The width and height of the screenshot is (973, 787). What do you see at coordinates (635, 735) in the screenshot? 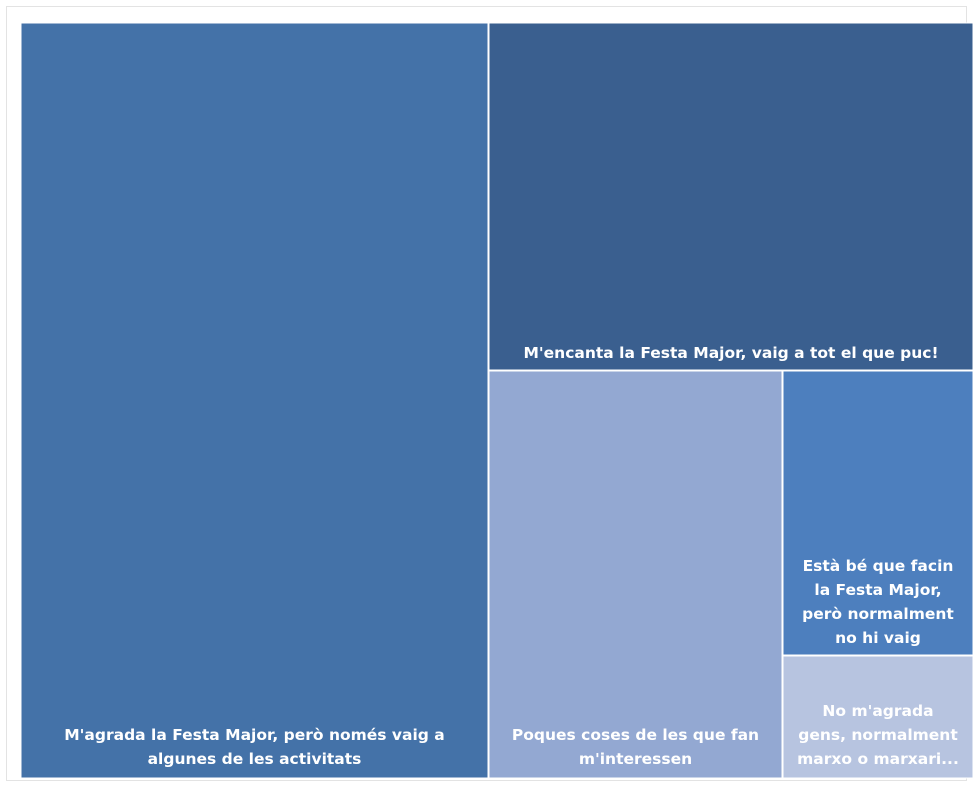
I see `treemap-tile-label: Poques coses de les que fan` at bounding box center [635, 735].